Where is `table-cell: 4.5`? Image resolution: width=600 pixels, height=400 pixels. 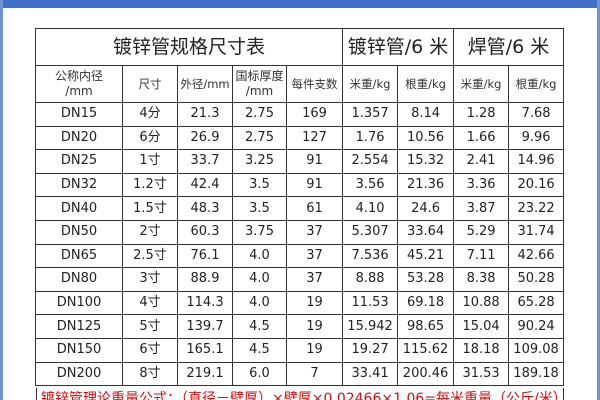 table-cell: 4.5 is located at coordinates (259, 326).